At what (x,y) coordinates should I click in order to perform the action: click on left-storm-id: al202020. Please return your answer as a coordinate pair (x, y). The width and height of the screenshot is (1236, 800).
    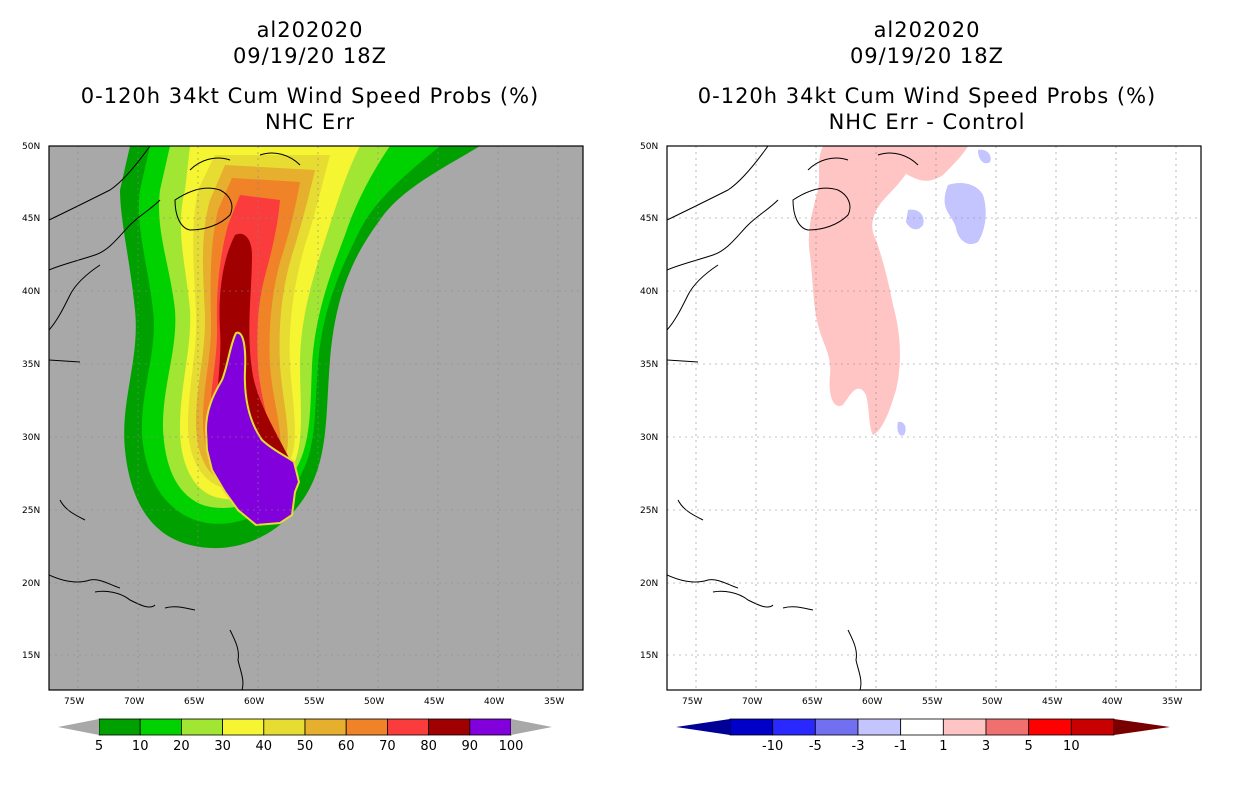
    Looking at the image, I should click on (310, 30).